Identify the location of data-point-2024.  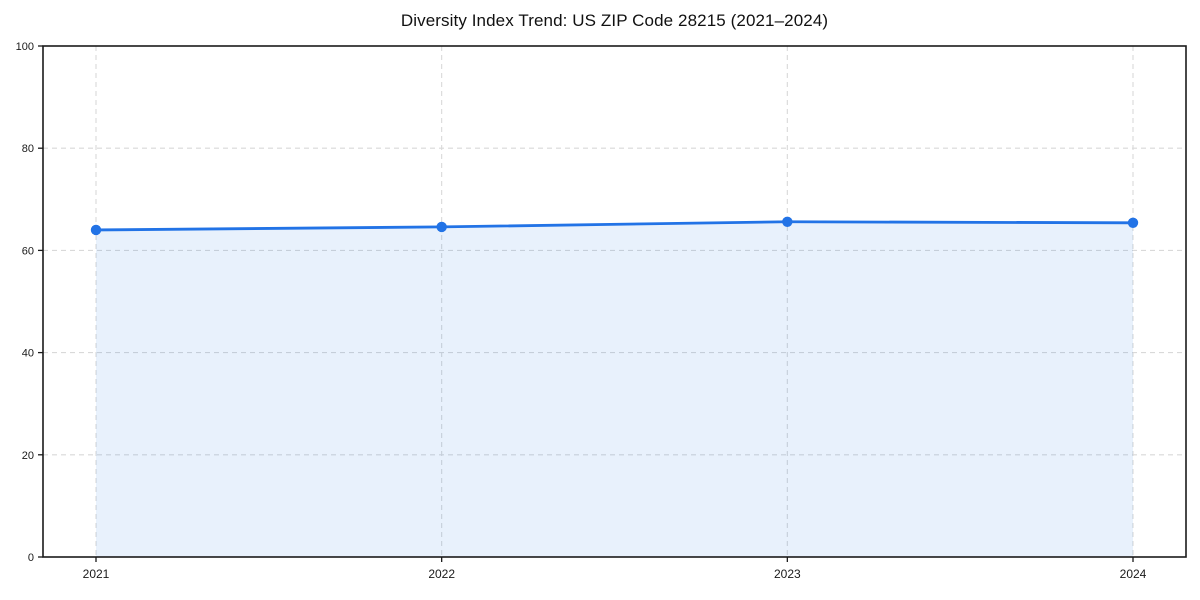
(1133, 223).